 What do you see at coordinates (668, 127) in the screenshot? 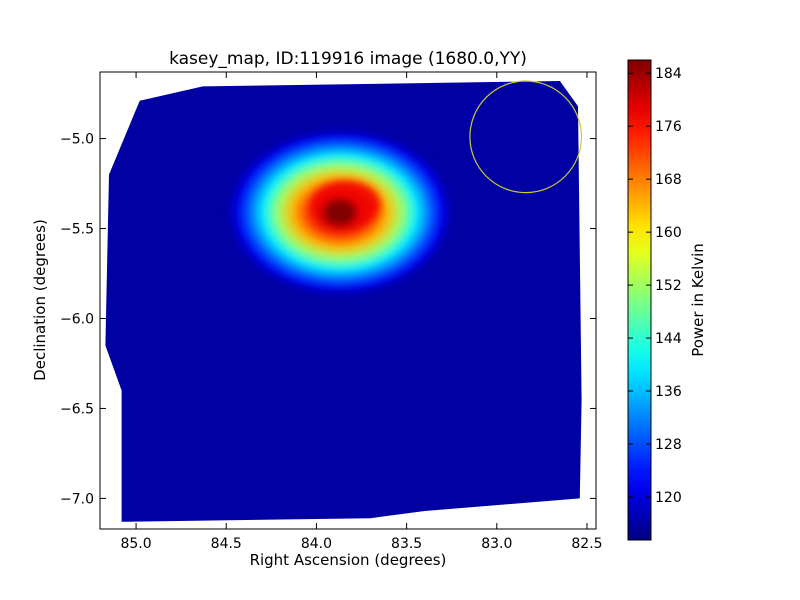
I see `colorbar-tick-label: 176` at bounding box center [668, 127].